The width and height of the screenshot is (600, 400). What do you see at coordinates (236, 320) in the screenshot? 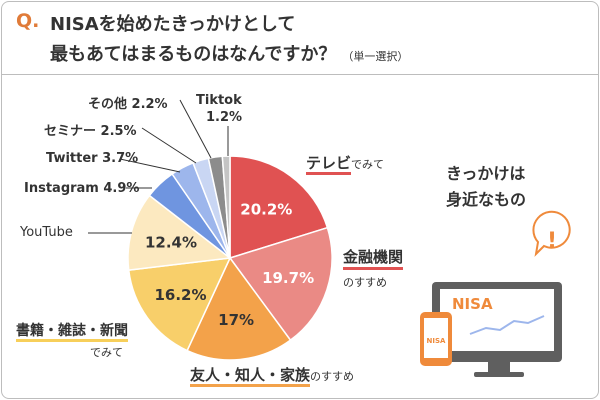
I see `pie-value-label-3: 17%` at bounding box center [236, 320].